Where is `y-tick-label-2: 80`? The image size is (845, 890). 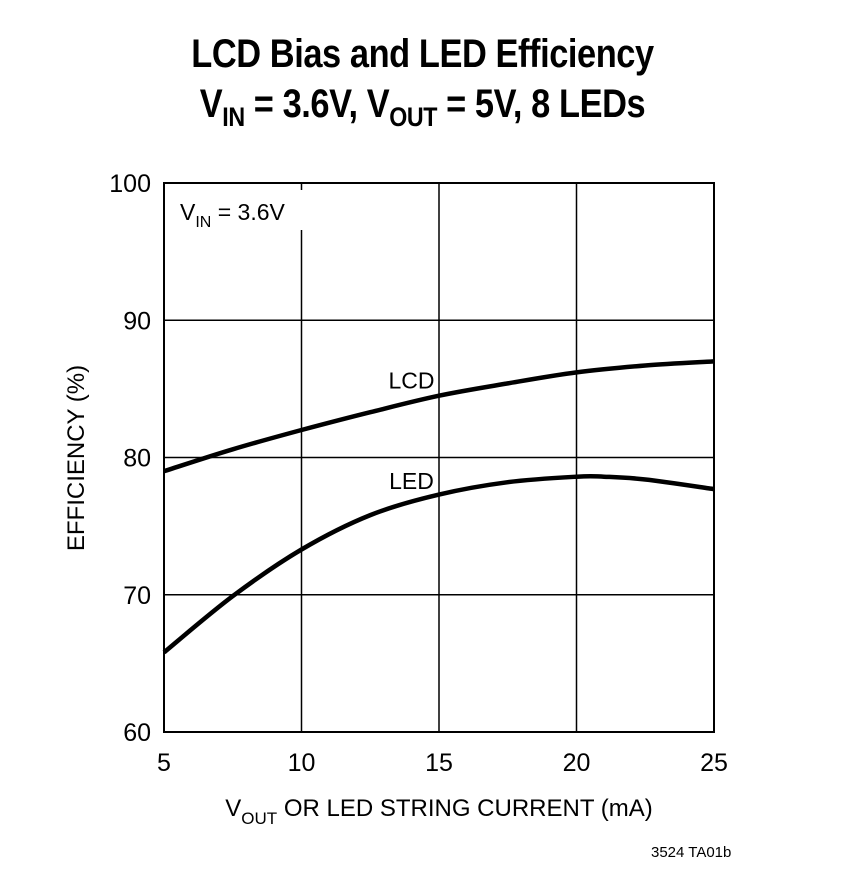
y-tick-label-2: 80 is located at coordinates (137, 459).